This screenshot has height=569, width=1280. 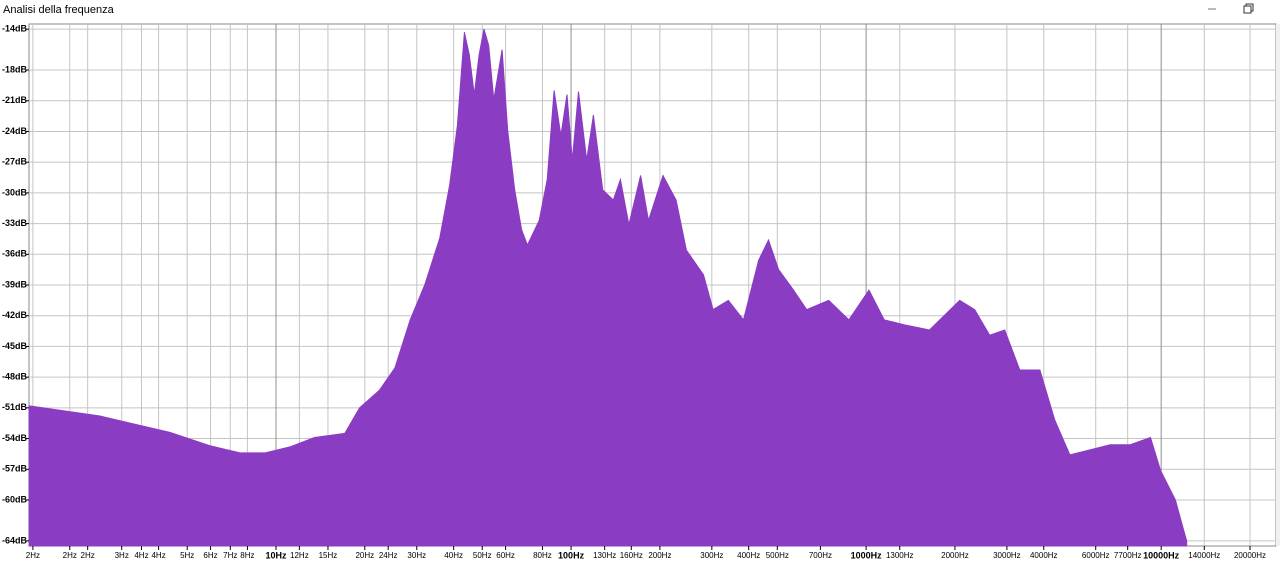 What do you see at coordinates (1096, 555) in the screenshot?
I see `x-tick-label: 6000Hz` at bounding box center [1096, 555].